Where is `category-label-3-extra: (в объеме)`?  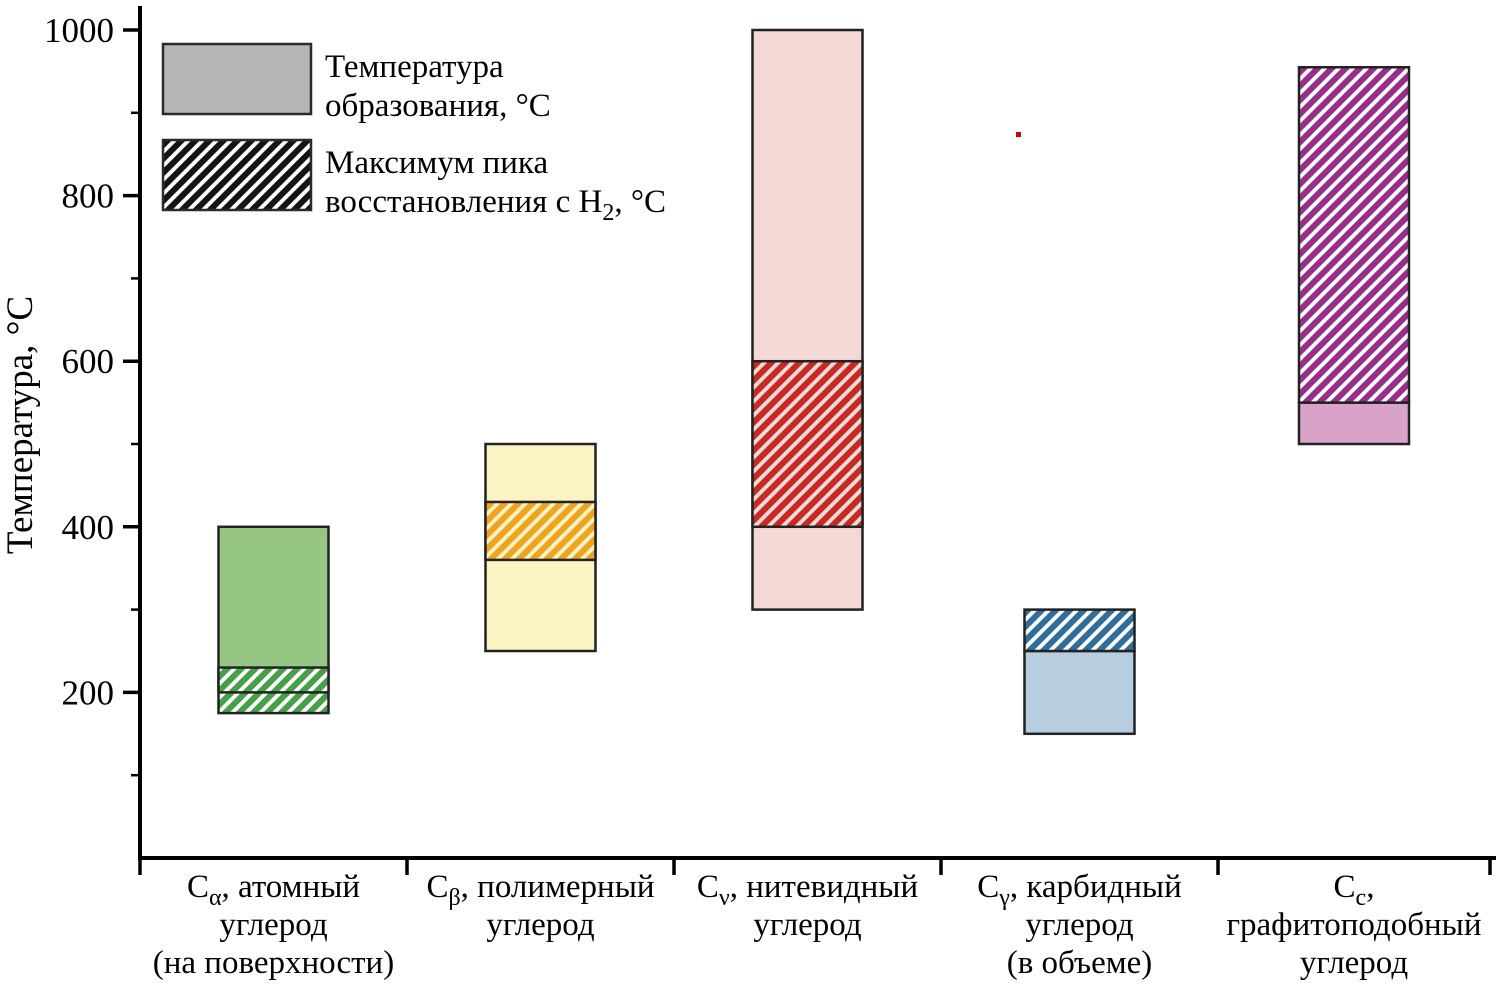
category-label-3-extra: (в объеме) is located at coordinates (1080, 963).